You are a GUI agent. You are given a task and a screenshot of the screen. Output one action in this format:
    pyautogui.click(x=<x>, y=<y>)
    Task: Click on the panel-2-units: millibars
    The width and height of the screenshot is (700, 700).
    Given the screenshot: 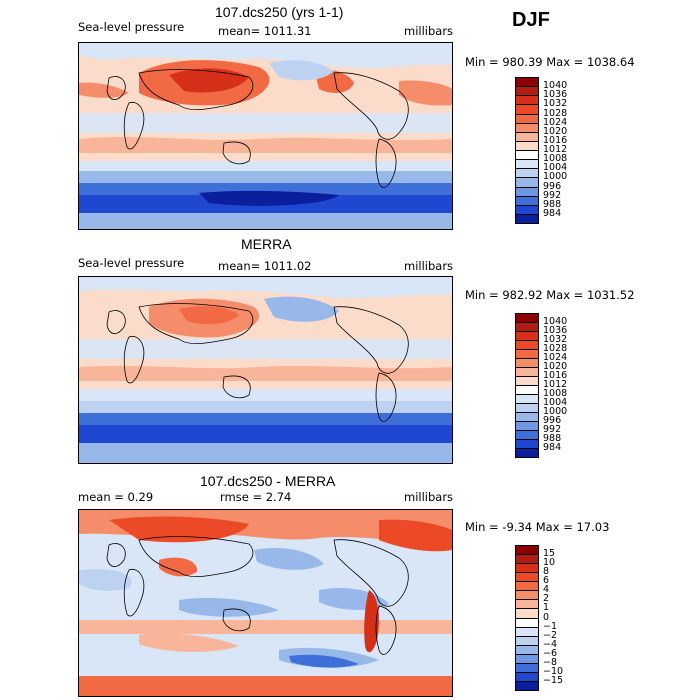 What is the action you would take?
    pyautogui.click(x=429, y=266)
    